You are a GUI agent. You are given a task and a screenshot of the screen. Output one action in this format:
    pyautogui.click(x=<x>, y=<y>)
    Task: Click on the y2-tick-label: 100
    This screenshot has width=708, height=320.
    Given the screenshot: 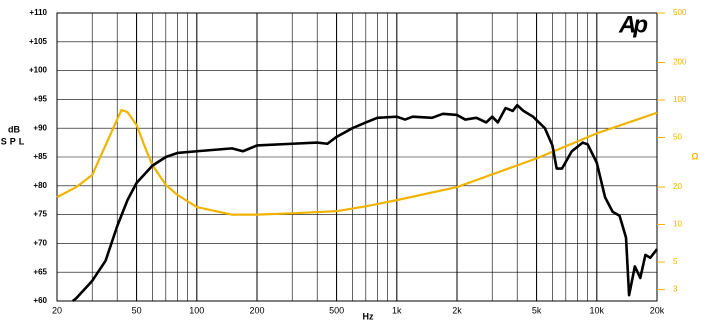 What is the action you would take?
    pyautogui.click(x=680, y=99)
    